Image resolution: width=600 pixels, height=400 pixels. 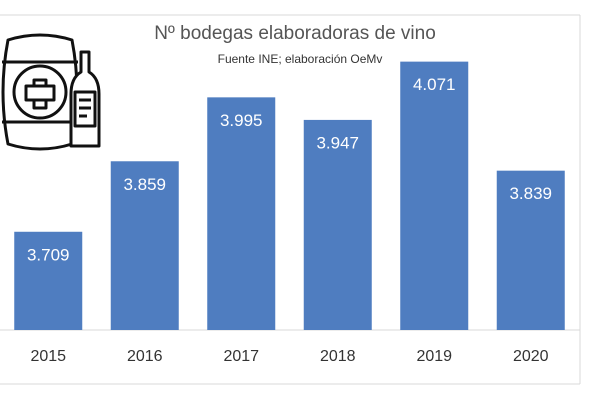 What do you see at coordinates (48, 254) in the screenshot?
I see `value-label: 3.709` at bounding box center [48, 254].